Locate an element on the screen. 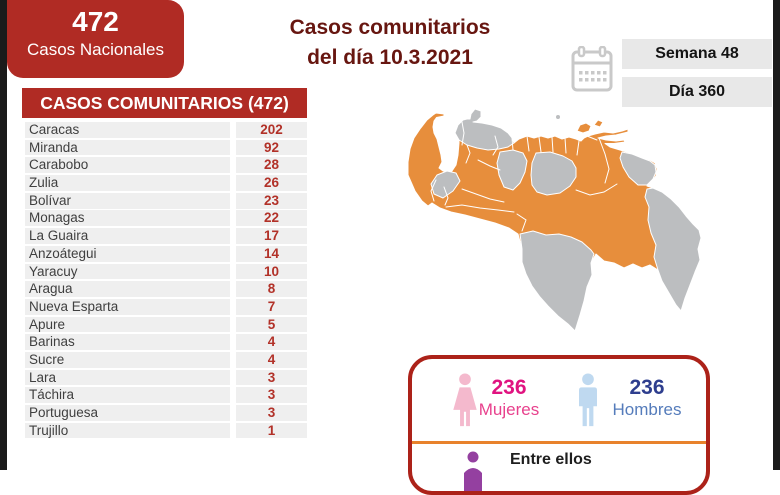 The height and width of the screenshot is (495, 780). state-name: Monagas is located at coordinates (127, 218).